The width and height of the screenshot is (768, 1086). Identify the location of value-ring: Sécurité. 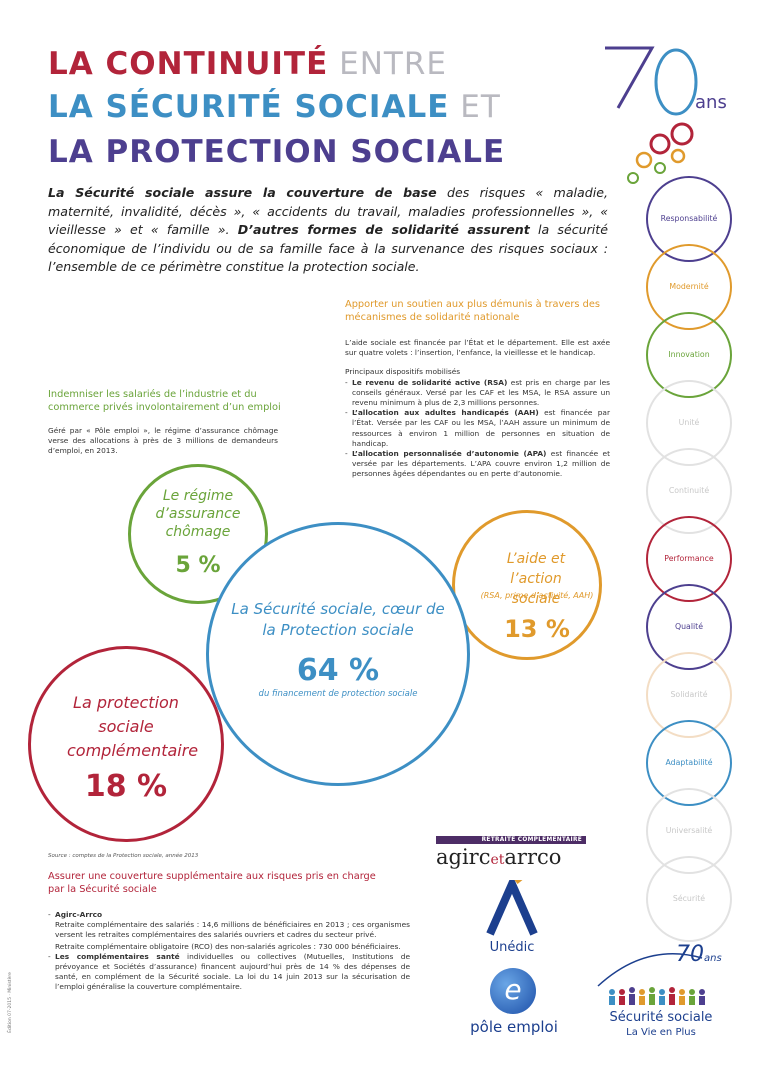
(689, 899).